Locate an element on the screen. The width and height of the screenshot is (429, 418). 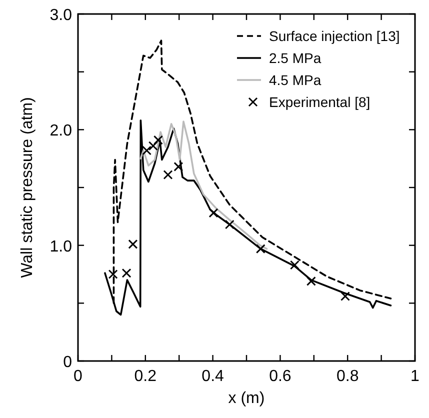
x-tick-label: 0.6 is located at coordinates (280, 376).